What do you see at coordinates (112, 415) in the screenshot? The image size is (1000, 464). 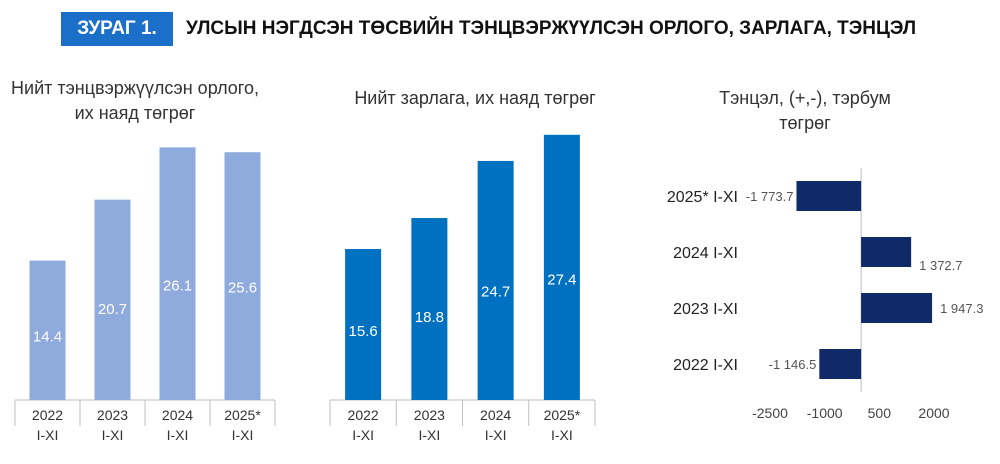 I see `revenue-category-year: 2023` at bounding box center [112, 415].